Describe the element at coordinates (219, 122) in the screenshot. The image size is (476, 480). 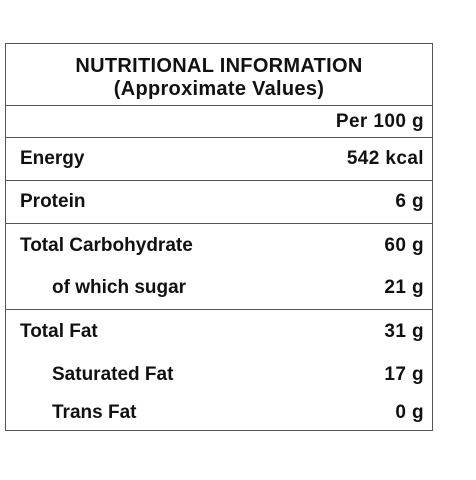
I see `column-header-row: Per 100 g` at that location.